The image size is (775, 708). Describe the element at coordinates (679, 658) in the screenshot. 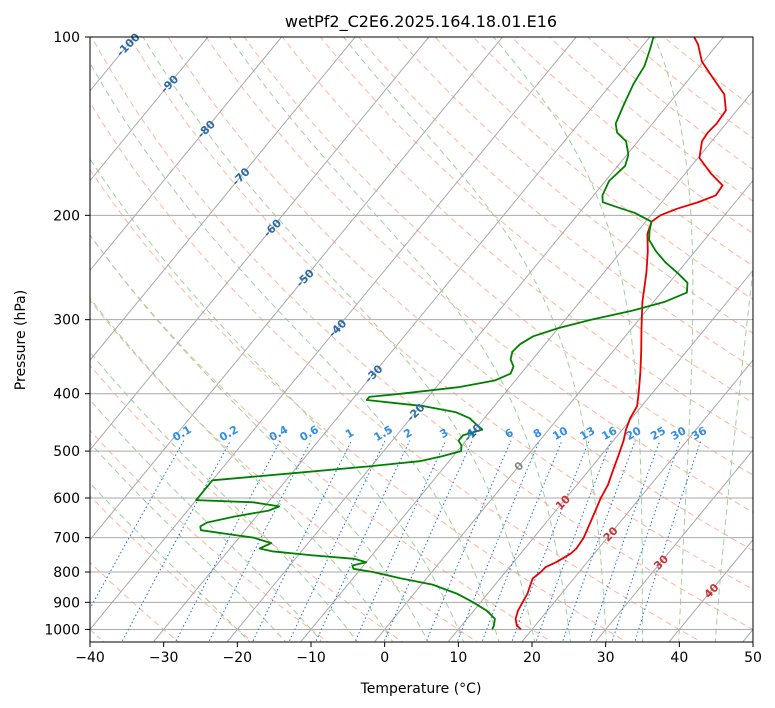

I see `x-tick-label: 40` at that location.